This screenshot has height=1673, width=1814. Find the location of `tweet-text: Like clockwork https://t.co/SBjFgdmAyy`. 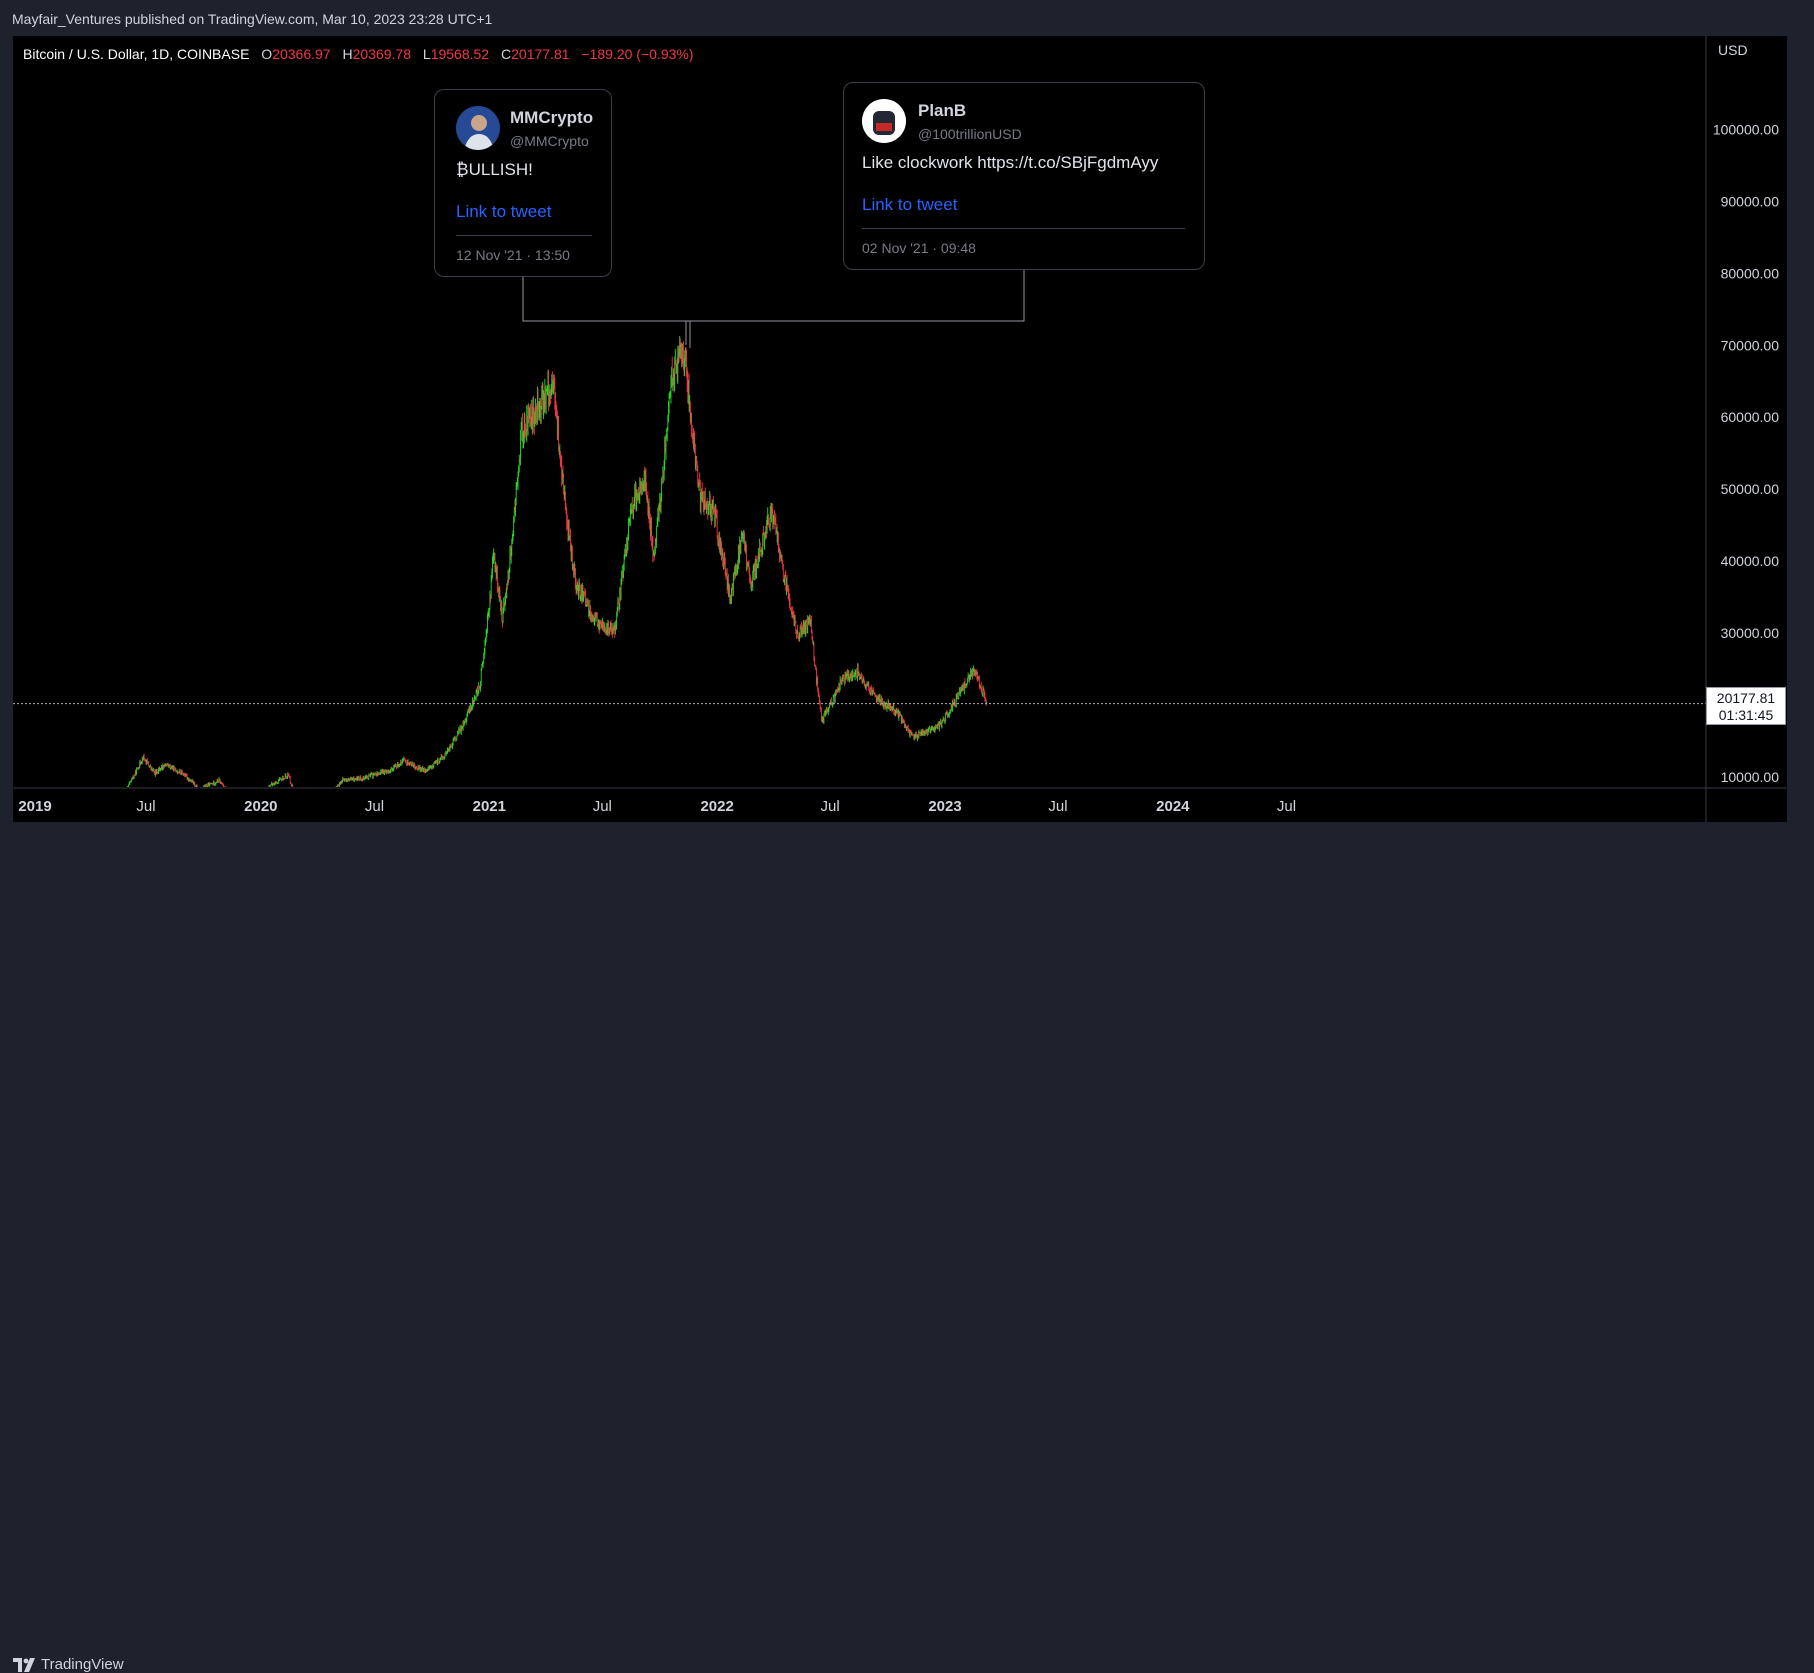

tweet-text: Like clockwork https://t.co/SBjFgdmAyy is located at coordinates (1010, 162).